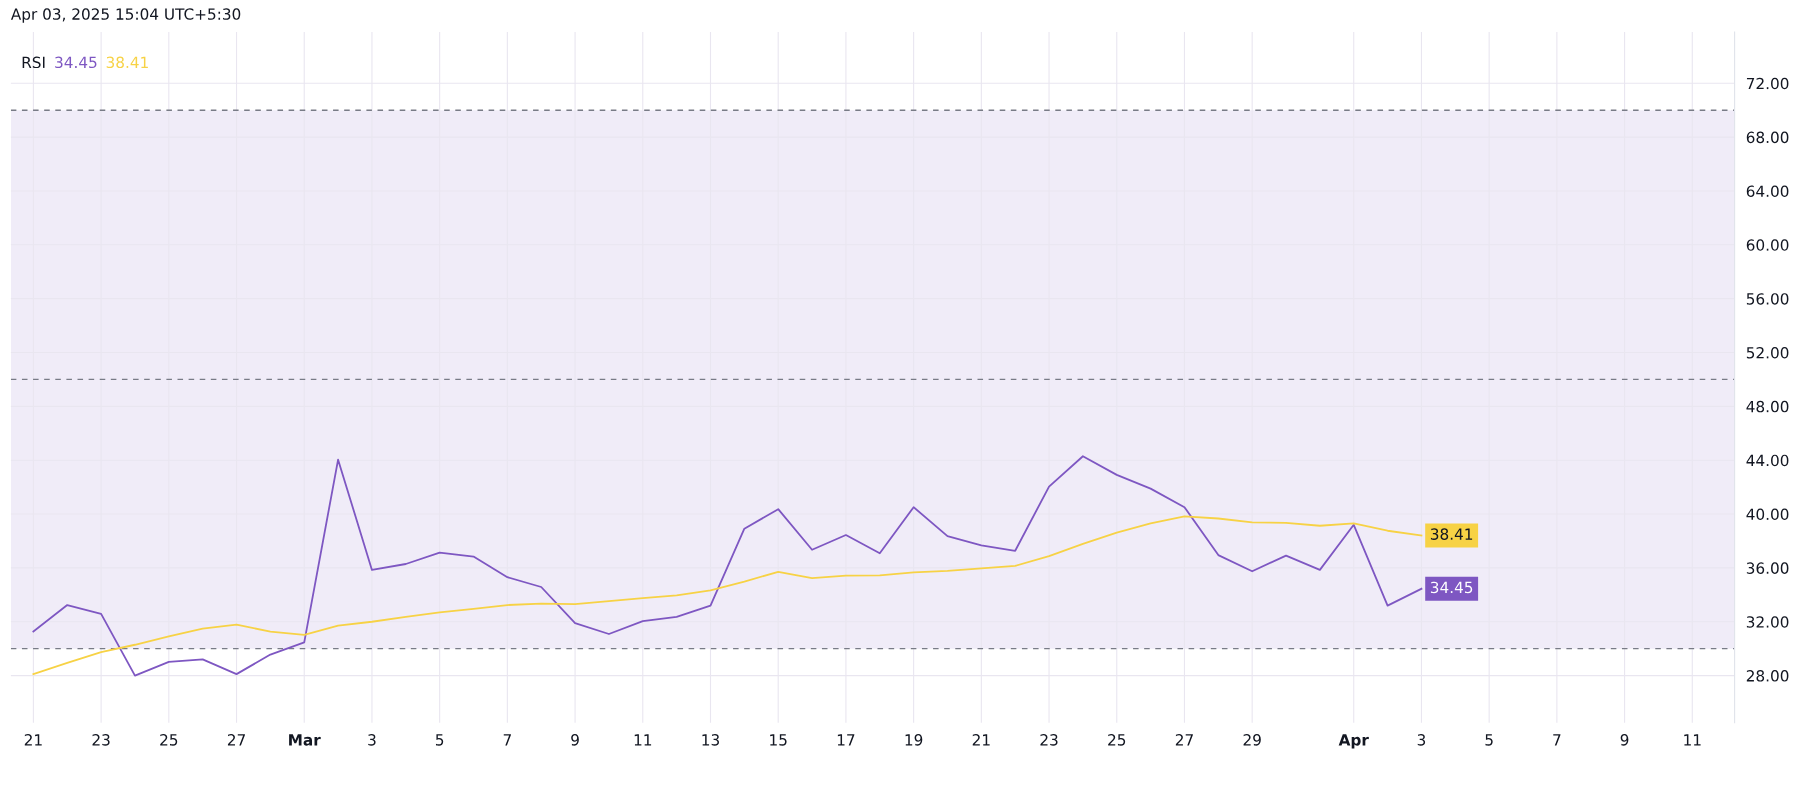  Describe the element at coordinates (1767, 514) in the screenshot. I see `y-tick-label: 40.00` at that location.